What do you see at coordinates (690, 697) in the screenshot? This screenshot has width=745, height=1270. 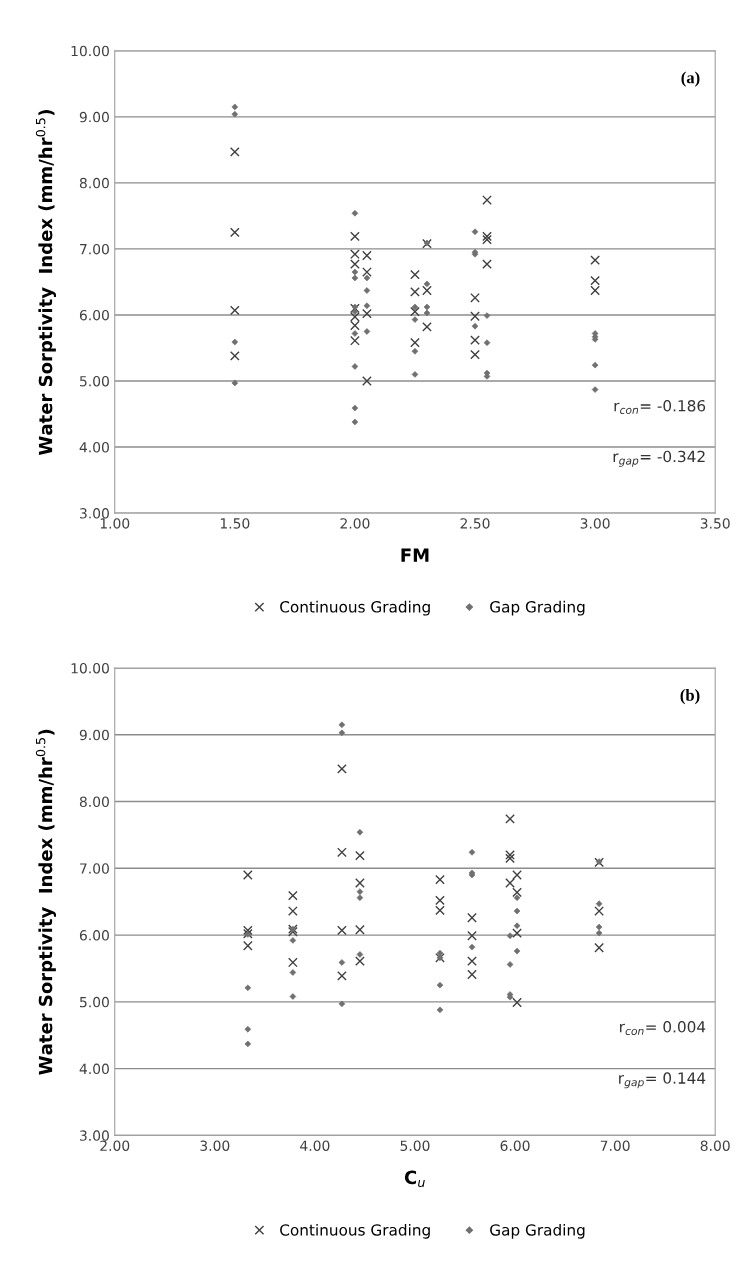 I see `annotation: (b)` at bounding box center [690, 697].